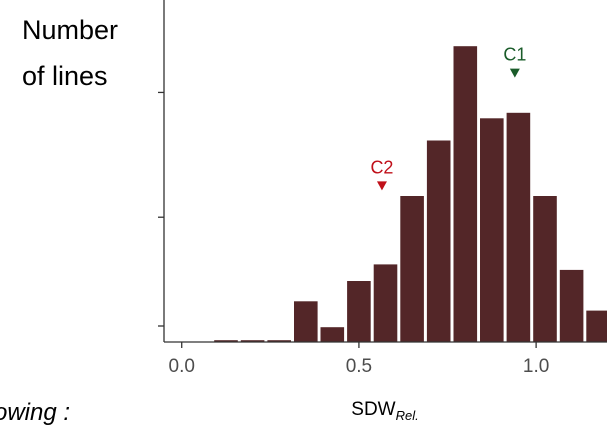 Image resolution: width=607 pixels, height=427 pixels. Describe the element at coordinates (65, 76) in the screenshot. I see `y-axis-label-line-2: of lines` at that location.